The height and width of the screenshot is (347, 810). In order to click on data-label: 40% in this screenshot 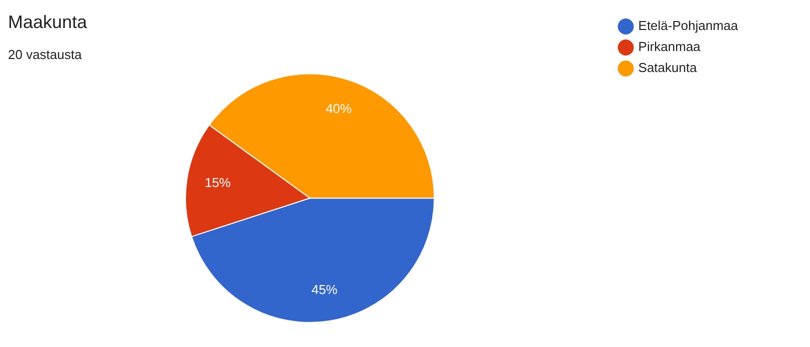, I will do `click(339, 108)`.